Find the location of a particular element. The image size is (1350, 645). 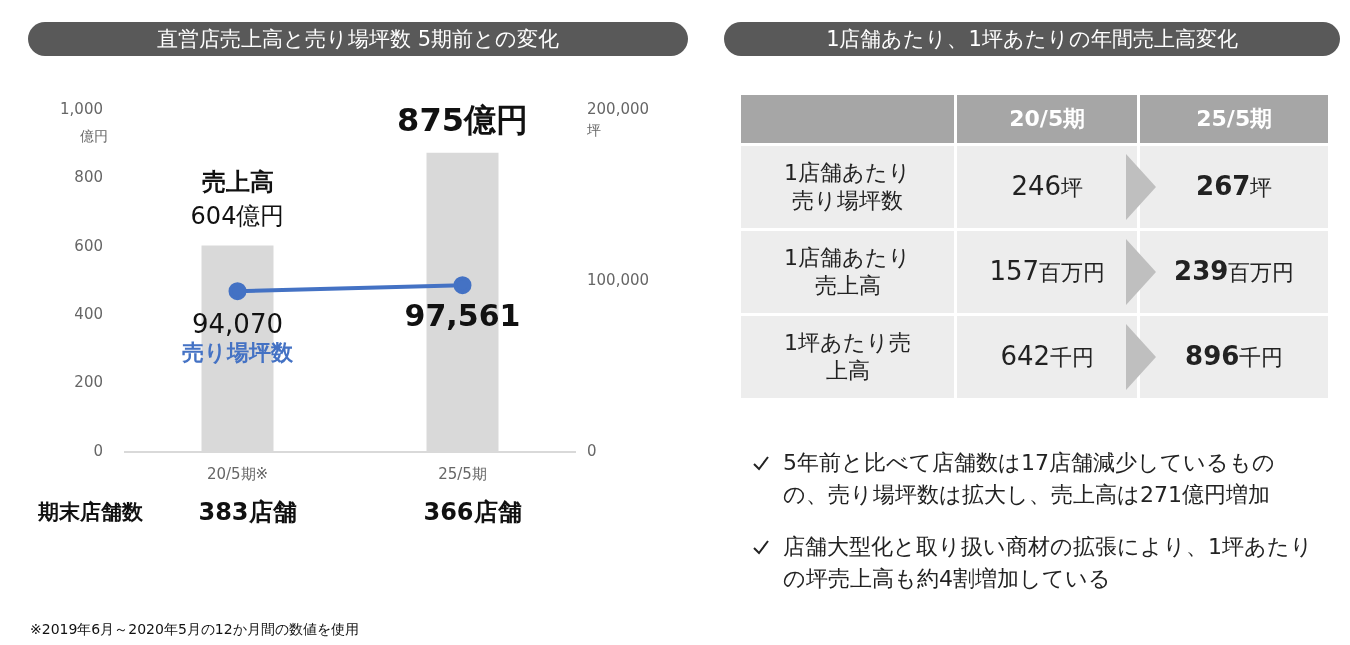

text: 1坪あたり売上高 is located at coordinates (847, 357).